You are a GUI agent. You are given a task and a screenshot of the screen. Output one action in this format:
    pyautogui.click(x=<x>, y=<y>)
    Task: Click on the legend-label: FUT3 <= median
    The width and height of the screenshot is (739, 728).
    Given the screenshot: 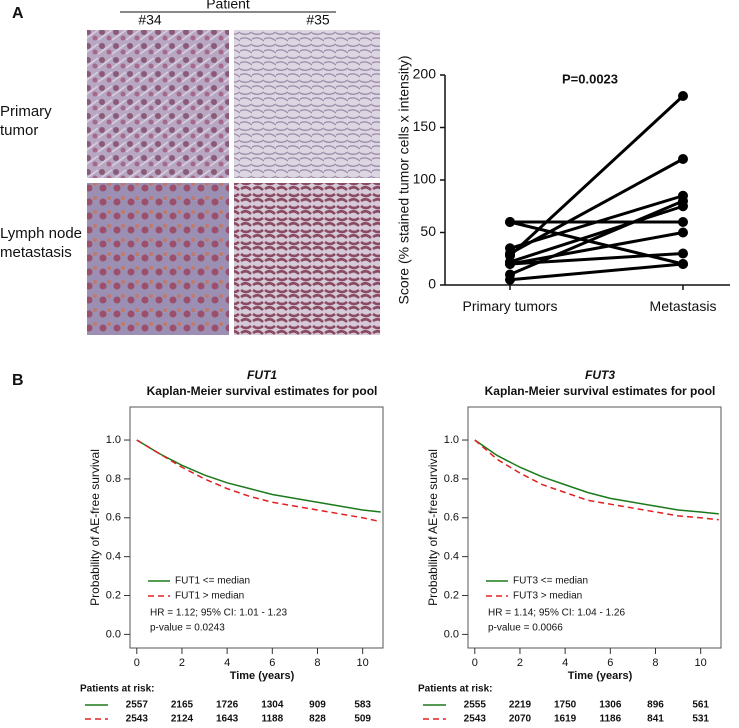 What is the action you would take?
    pyautogui.click(x=550, y=581)
    